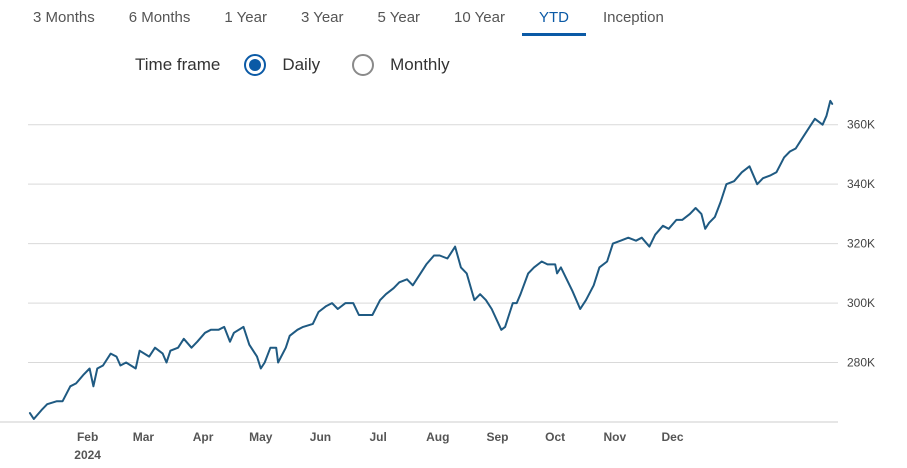 This screenshot has width=907, height=468. Describe the element at coordinates (437, 437) in the screenshot. I see `x-tick-label: Aug` at that location.